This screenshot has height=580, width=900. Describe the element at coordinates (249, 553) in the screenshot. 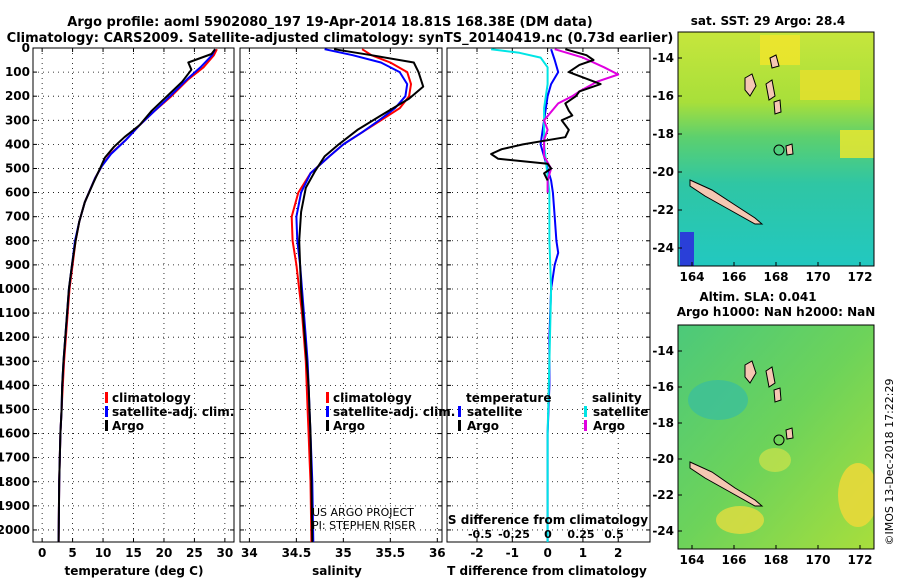

I see `x-tick-label: 34` at that location.